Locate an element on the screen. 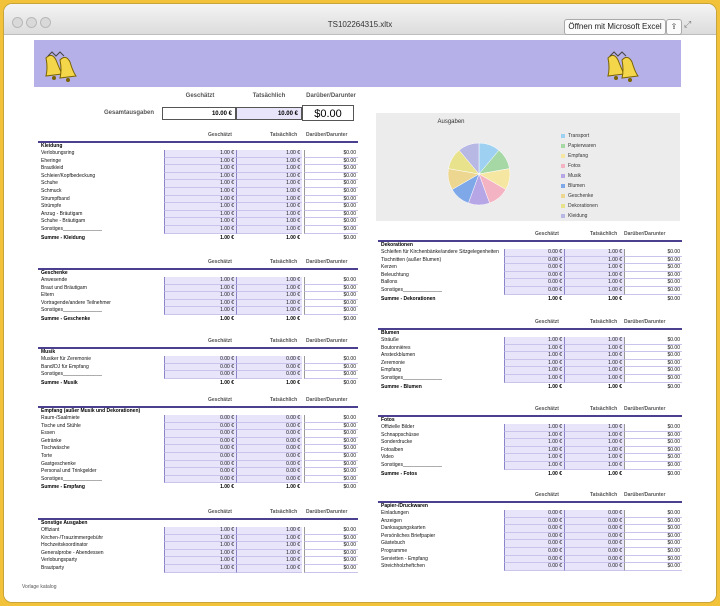 The image size is (720, 606). fullscreen-icon: ⤢ is located at coordinates (688, 24).